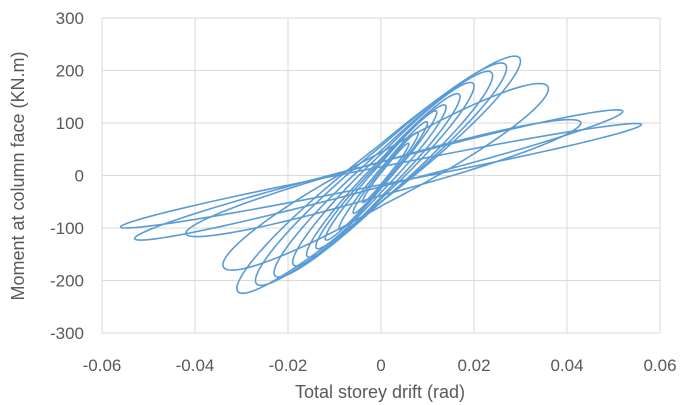 The width and height of the screenshot is (686, 405). Describe the element at coordinates (473, 365) in the screenshot. I see `x-tick-label: 0.02` at that location.